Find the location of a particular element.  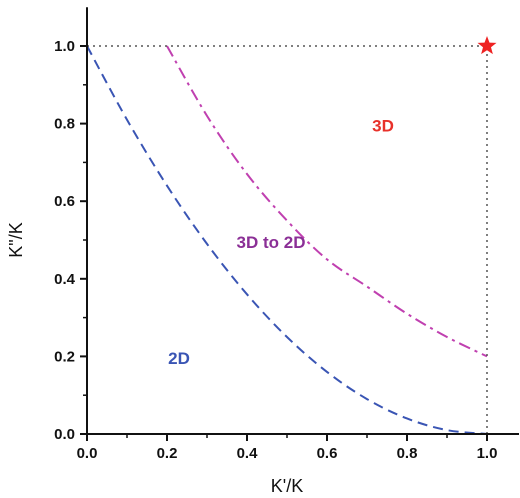

star-marker-icon is located at coordinates (487, 45).